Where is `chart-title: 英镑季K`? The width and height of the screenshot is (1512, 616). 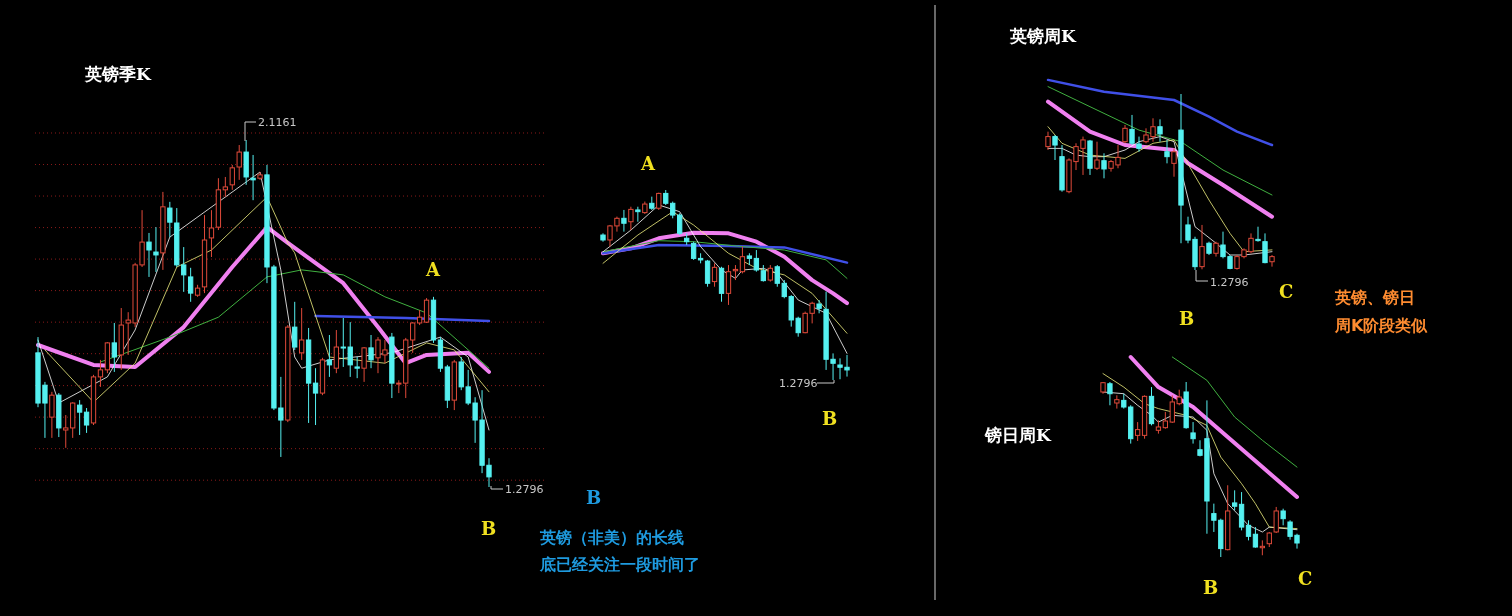
chart-title: 英镑季K is located at coordinates (118, 74).